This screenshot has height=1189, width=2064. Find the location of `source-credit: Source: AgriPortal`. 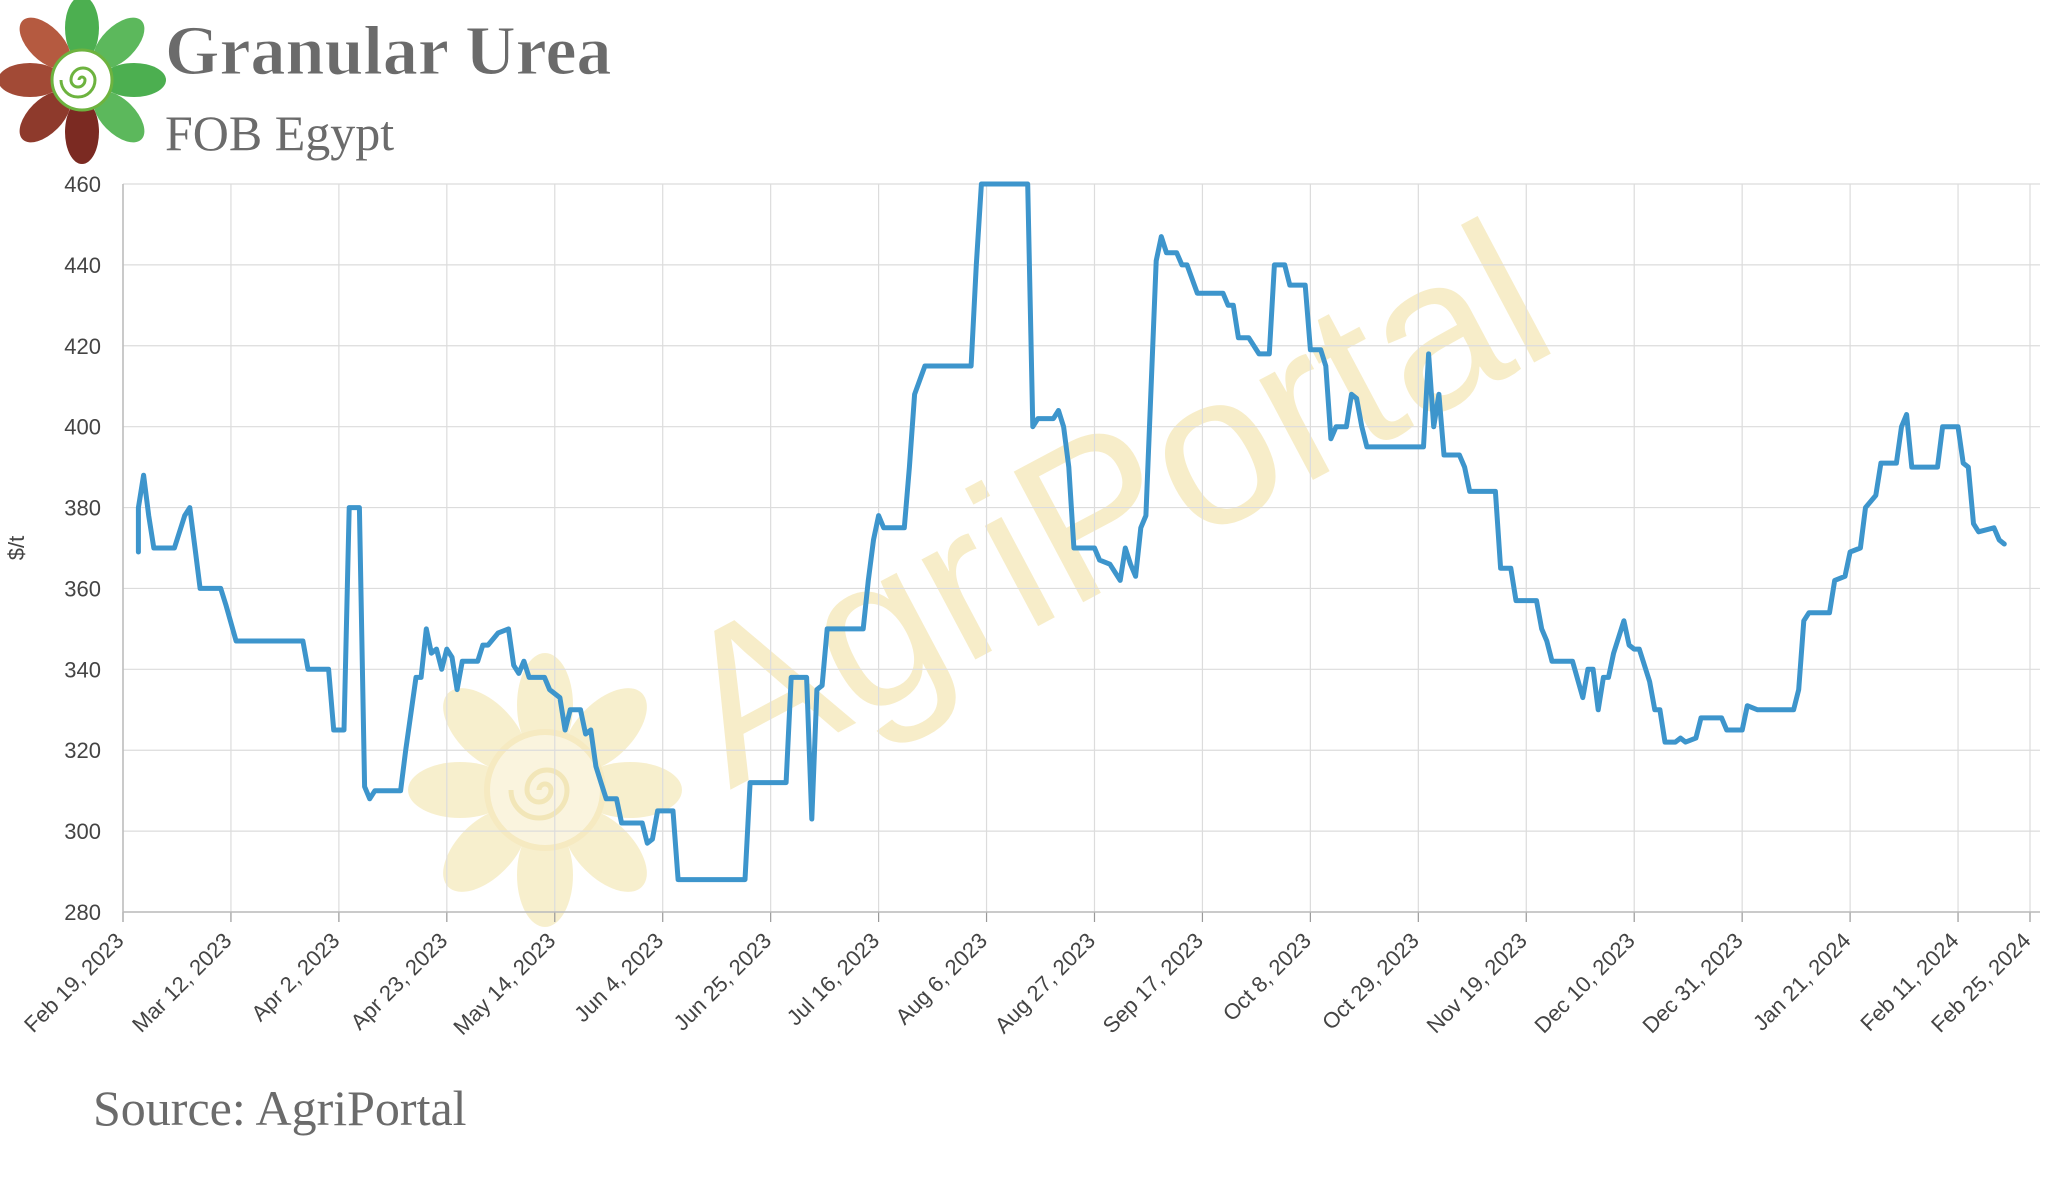

source-credit: Source: AgriPortal is located at coordinates (280, 1108).